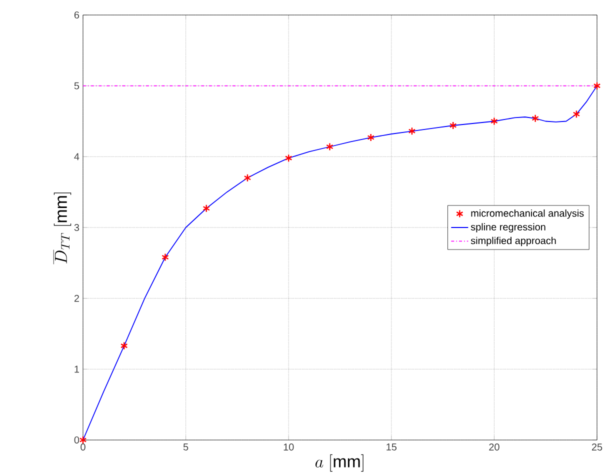 The width and height of the screenshot is (605, 475). I want to click on y-tick-label: 5, so click(77, 86).